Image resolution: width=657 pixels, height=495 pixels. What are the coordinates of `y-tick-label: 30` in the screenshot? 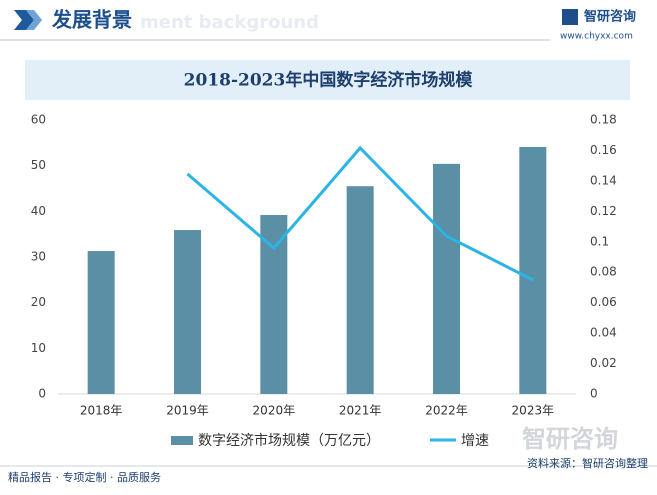 It's located at (38, 257).